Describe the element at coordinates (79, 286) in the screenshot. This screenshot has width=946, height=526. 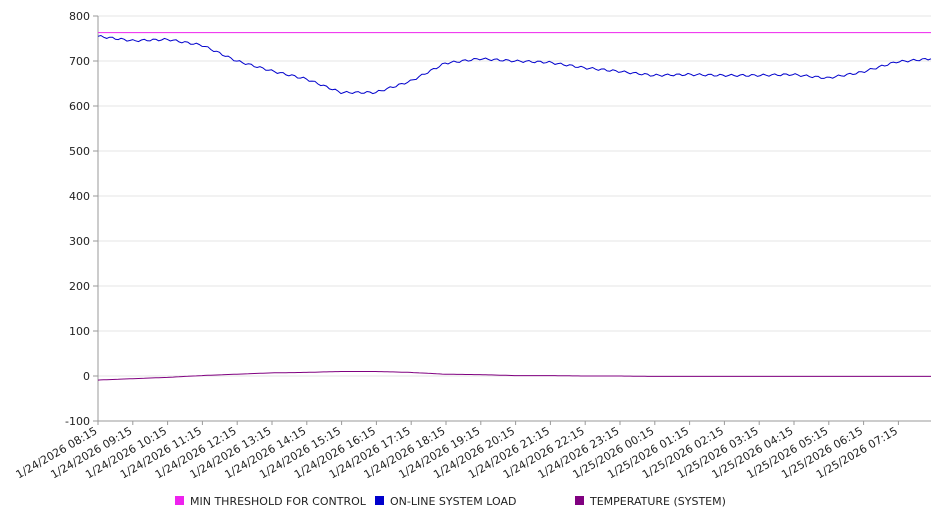
I see `y-tick-label: 200` at that location.